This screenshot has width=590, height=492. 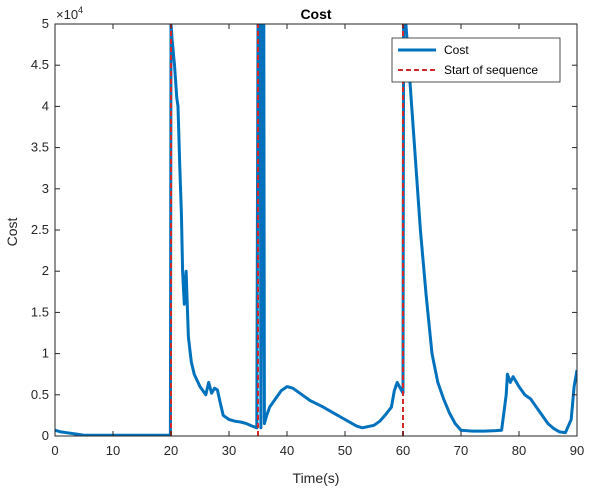 What do you see at coordinates (461, 450) in the screenshot?
I see `x-tick-label: 70` at bounding box center [461, 450].